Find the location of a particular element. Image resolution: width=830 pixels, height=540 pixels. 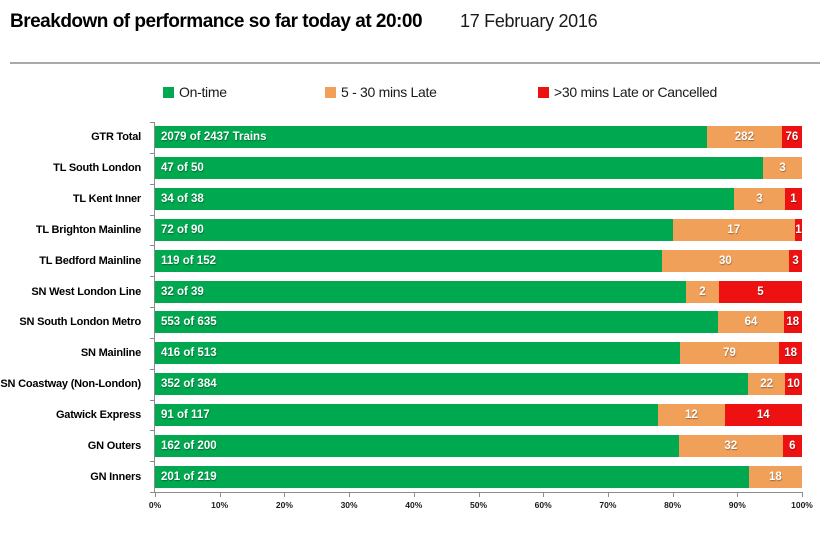

header-divider is located at coordinates (415, 63).